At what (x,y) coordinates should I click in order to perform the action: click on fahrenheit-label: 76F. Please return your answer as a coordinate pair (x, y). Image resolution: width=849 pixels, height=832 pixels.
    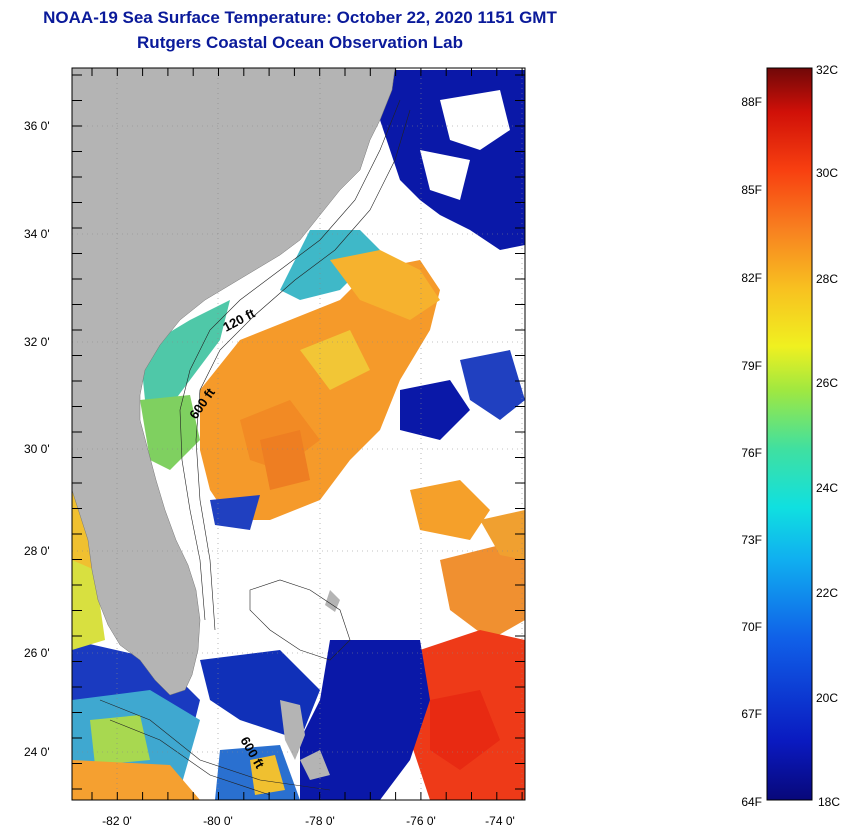
    Looking at the image, I should click on (751, 453).